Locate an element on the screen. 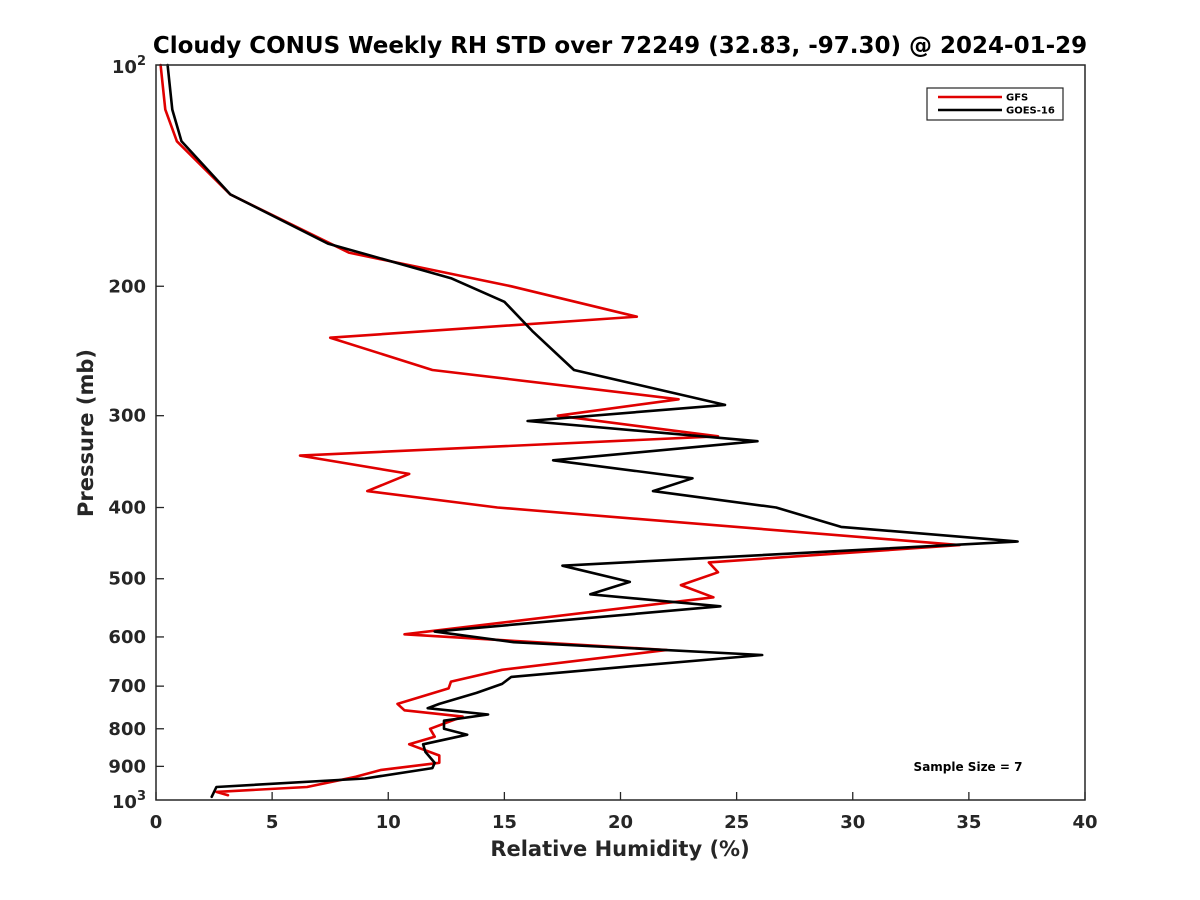 The width and height of the screenshot is (1200, 900). y-tick-label: 900 is located at coordinates (127, 766).